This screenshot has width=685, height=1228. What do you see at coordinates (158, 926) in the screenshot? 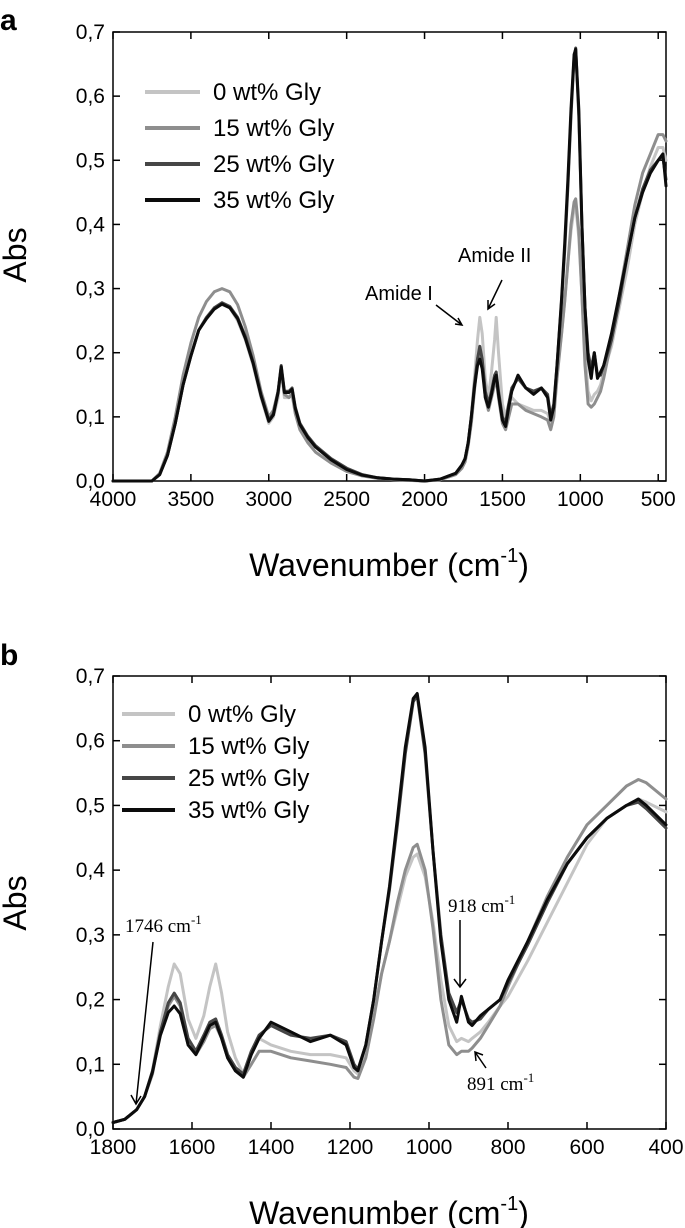
I see `annotation-1746-text: 1746 cm` at bounding box center [158, 926].